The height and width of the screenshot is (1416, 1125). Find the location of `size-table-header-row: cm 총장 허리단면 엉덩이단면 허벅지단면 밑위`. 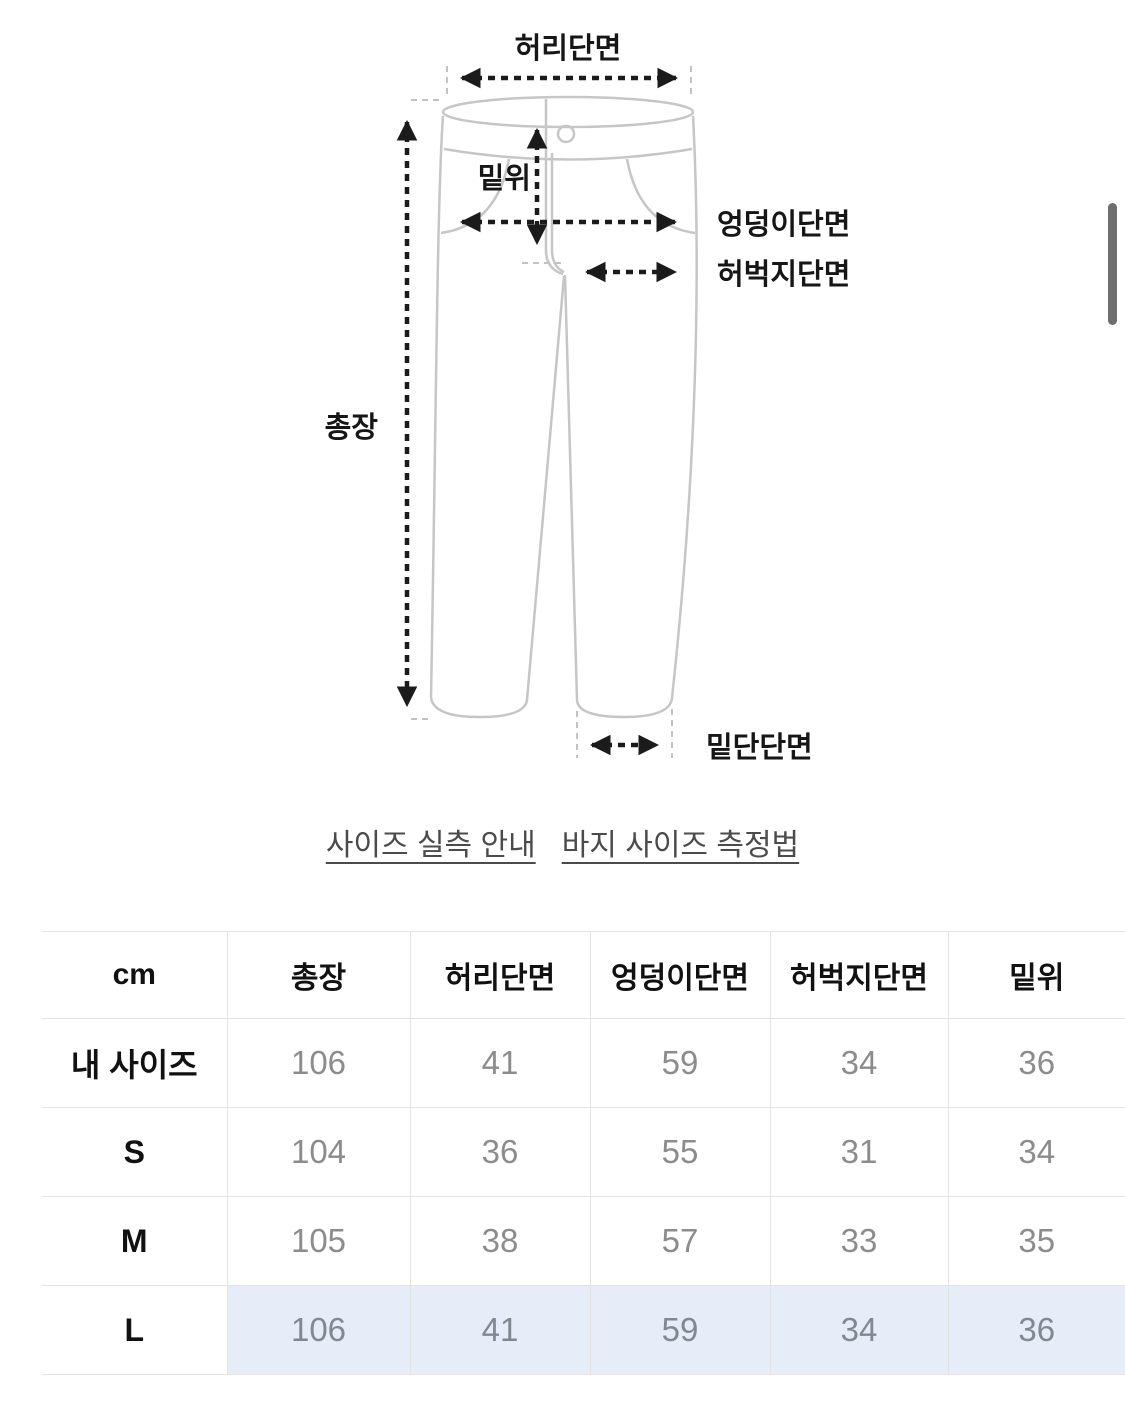

size-table-header-row: cm 총장 허리단면 엉덩이단면 허벅지단면 밑위 is located at coordinates (583, 975).